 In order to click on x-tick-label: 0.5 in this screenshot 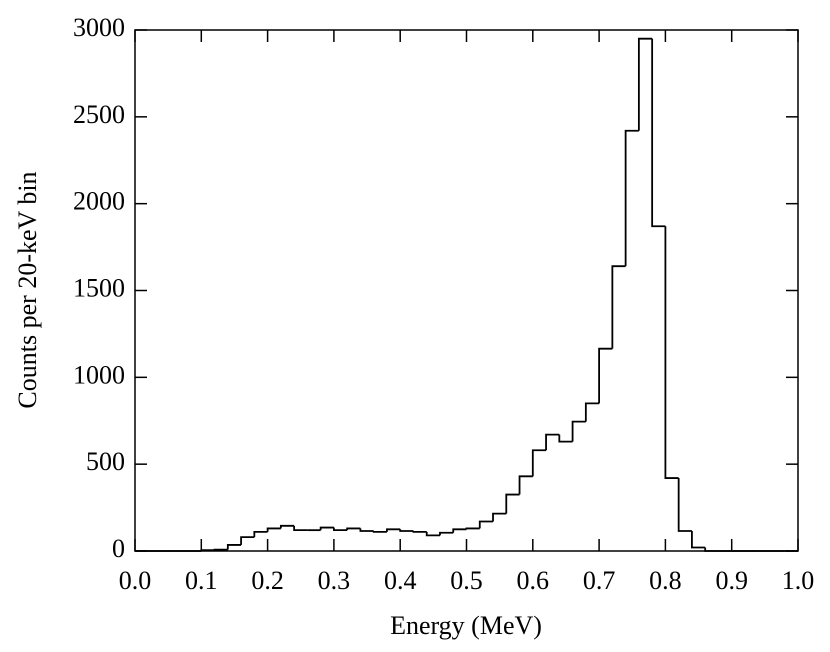, I will do `click(466, 580)`.